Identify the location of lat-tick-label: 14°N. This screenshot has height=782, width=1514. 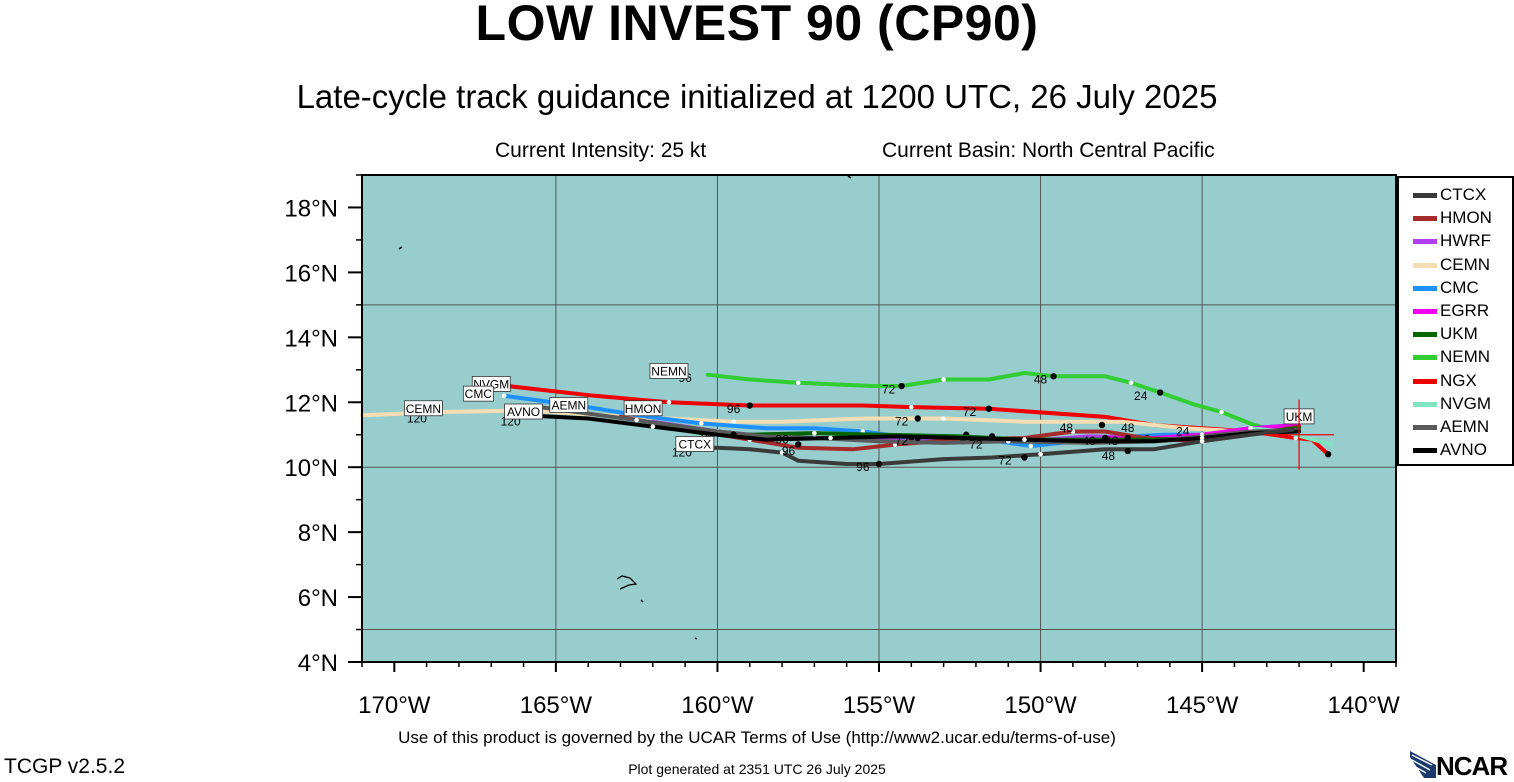
(311, 338).